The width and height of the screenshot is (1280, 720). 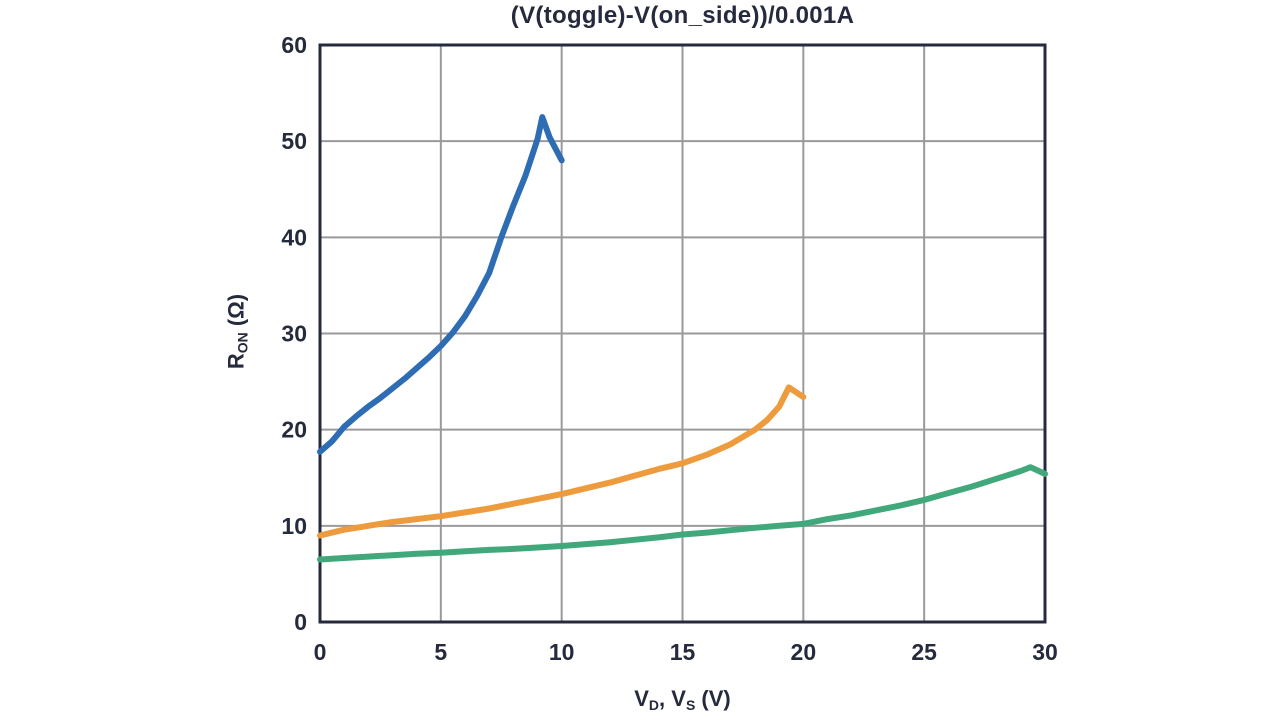 I want to click on x-tick-label-0: 0, so click(x=320, y=652).